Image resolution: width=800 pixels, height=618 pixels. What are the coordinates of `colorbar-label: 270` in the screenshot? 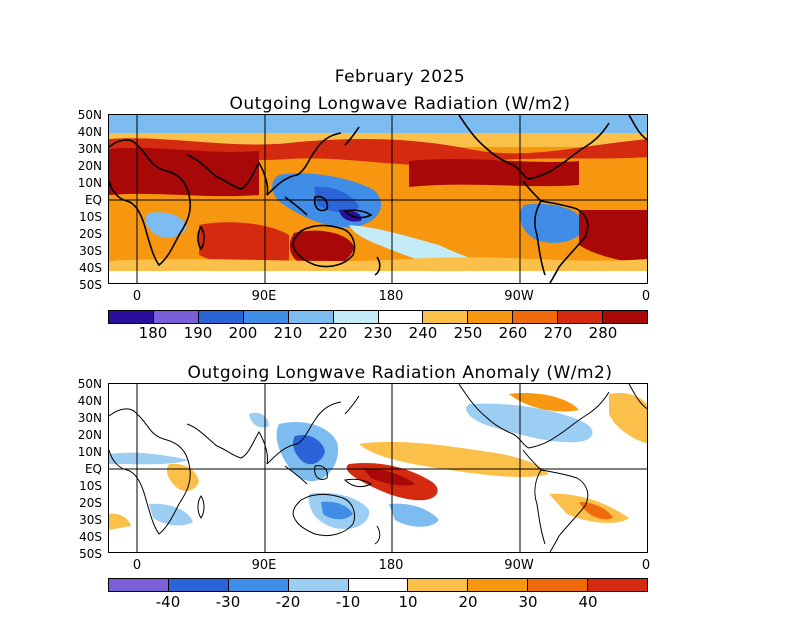 It's located at (558, 333).